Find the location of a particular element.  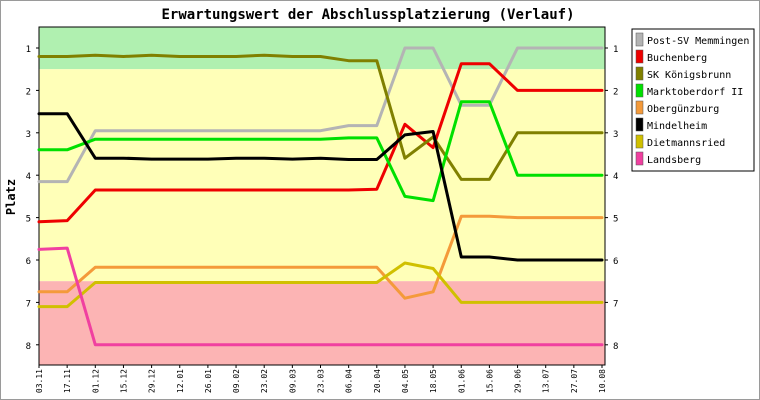

x-tick-label: 23.03 is located at coordinates (321, 381).